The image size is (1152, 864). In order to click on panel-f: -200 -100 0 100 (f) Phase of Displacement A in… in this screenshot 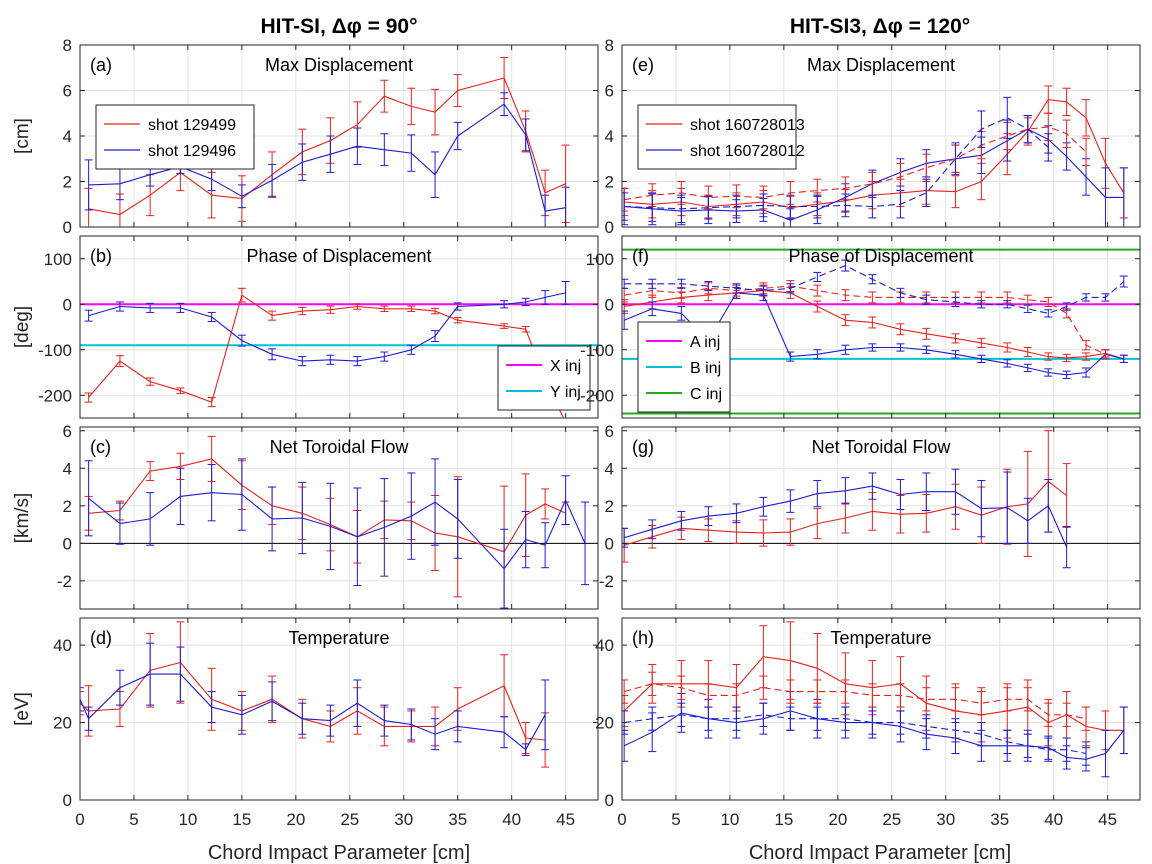, I will do `click(860, 327)`.